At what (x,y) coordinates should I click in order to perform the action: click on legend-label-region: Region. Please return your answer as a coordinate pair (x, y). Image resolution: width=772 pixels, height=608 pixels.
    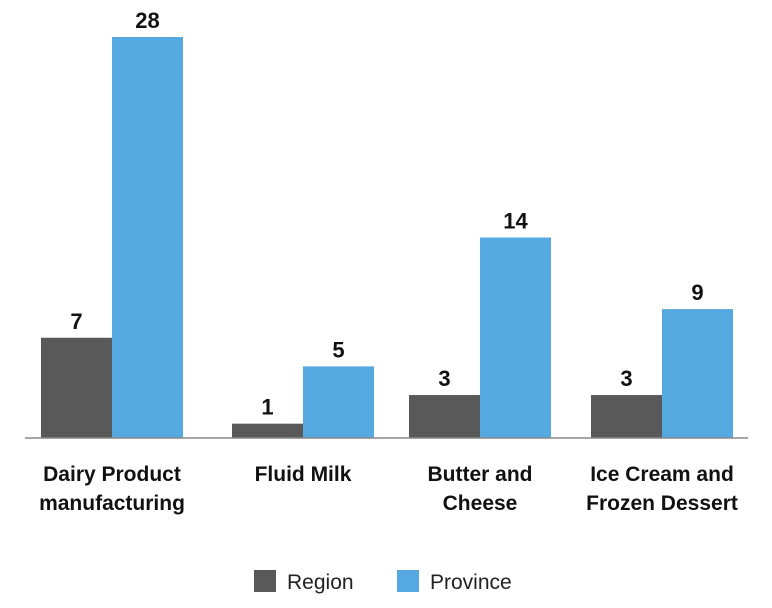
    Looking at the image, I should click on (320, 582).